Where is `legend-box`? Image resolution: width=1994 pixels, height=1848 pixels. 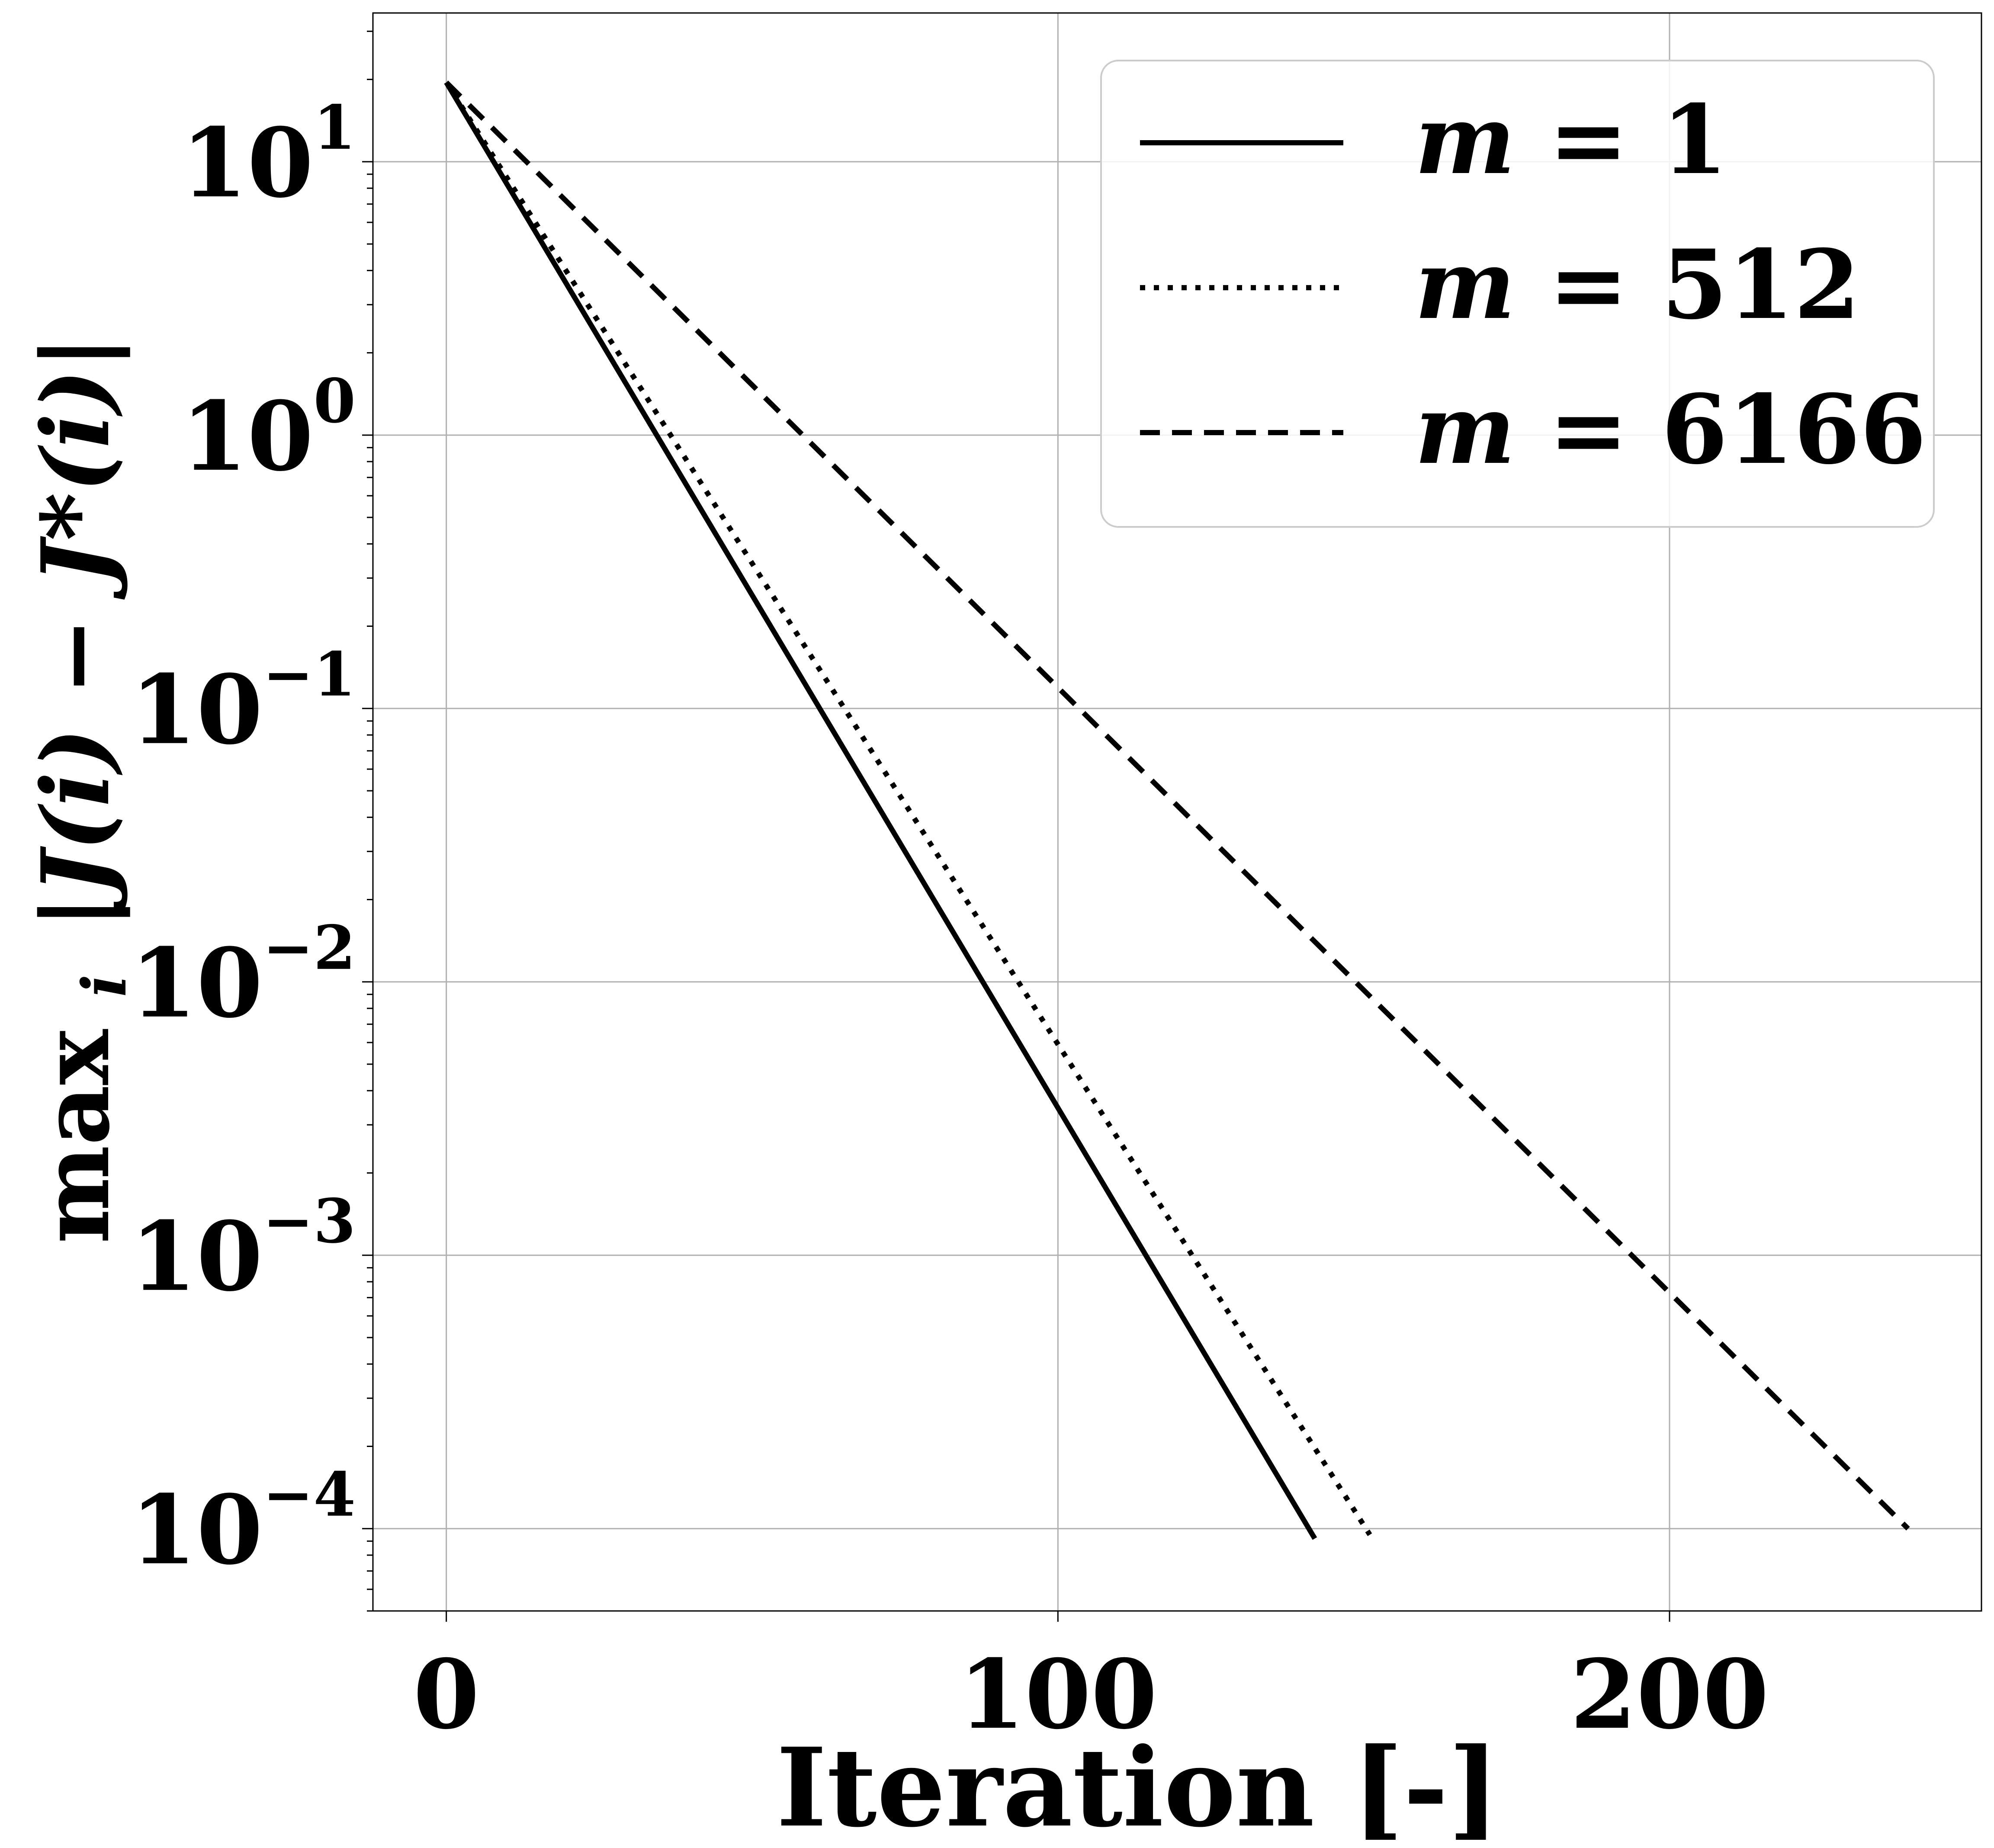 legend-box is located at coordinates (1518, 294).